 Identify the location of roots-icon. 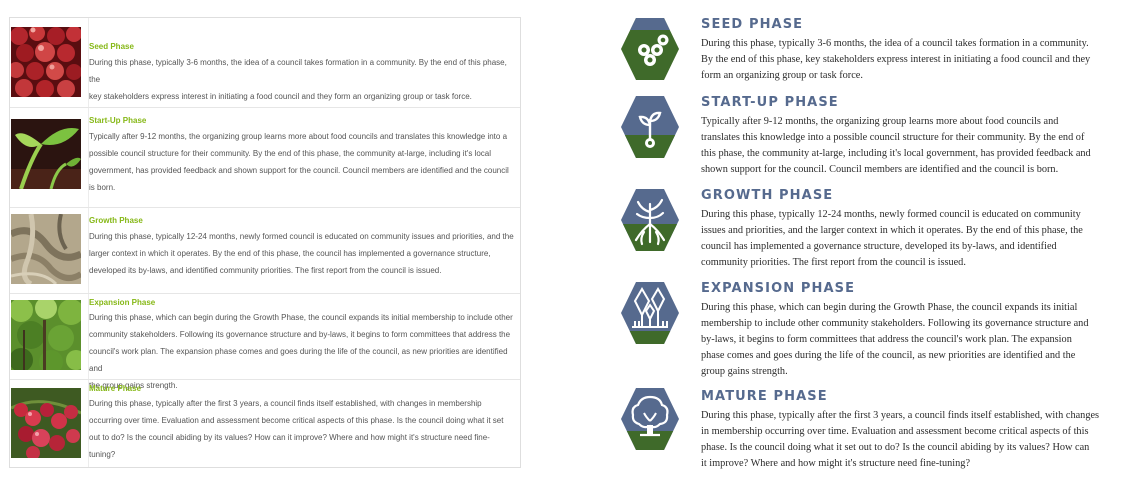
(650, 220).